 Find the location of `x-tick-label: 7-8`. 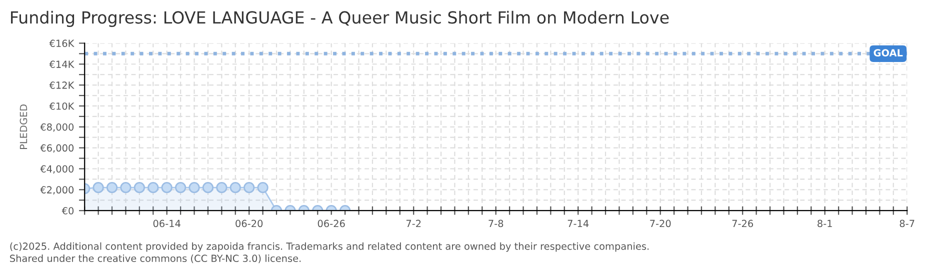

x-tick-label: 7-8 is located at coordinates (496, 224).